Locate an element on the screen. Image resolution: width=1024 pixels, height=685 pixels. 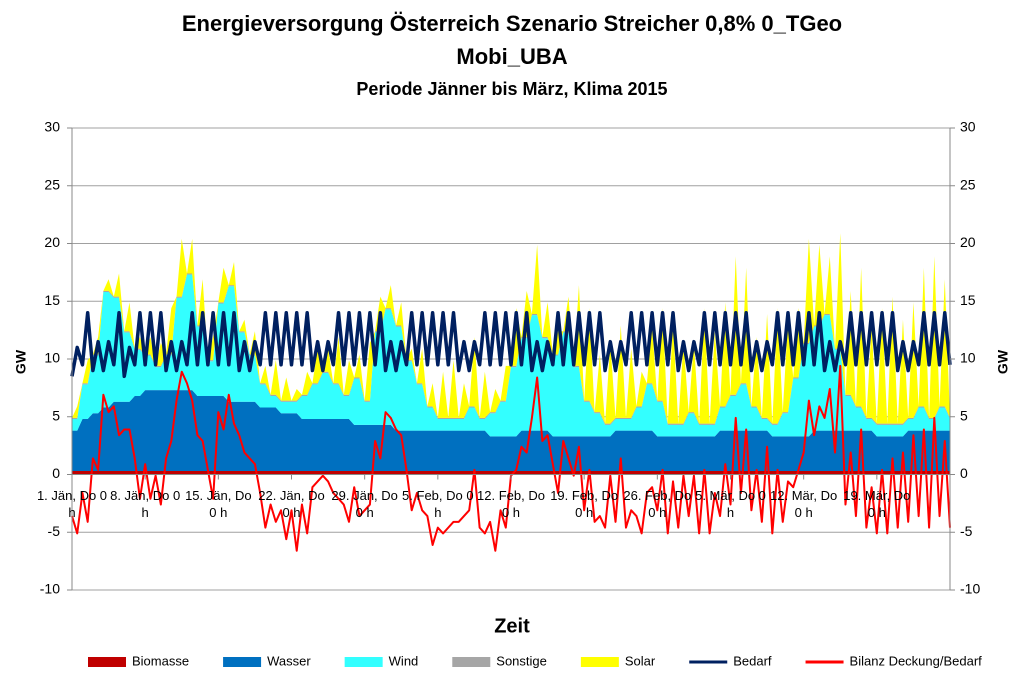
x-tick-label: 8. Jän, Do 0 h is located at coordinates (145, 503).